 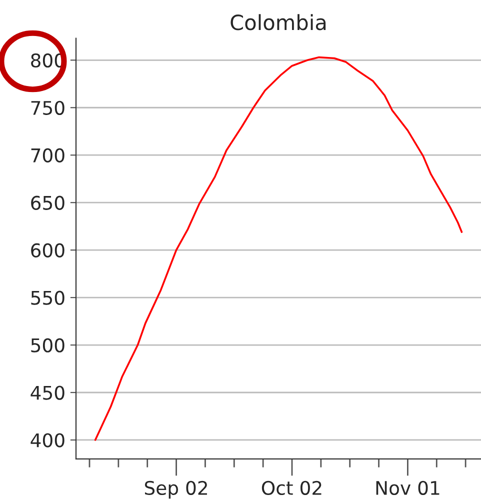 I want to click on y-tick-label: 700, so click(x=47, y=155).